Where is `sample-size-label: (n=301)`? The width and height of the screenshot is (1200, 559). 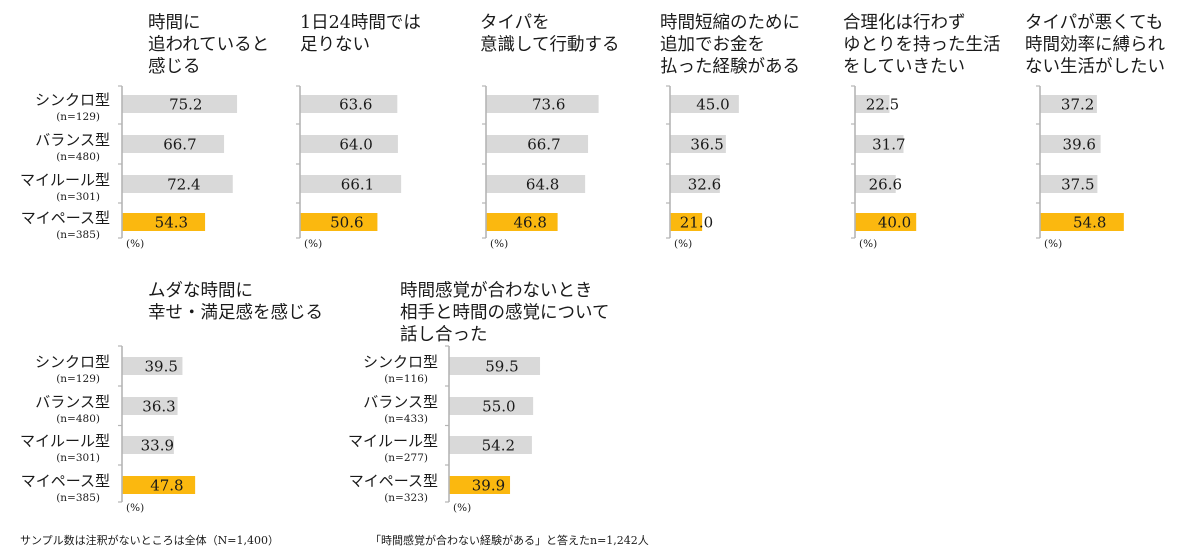 sample-size-label: (n=301) is located at coordinates (78, 197).